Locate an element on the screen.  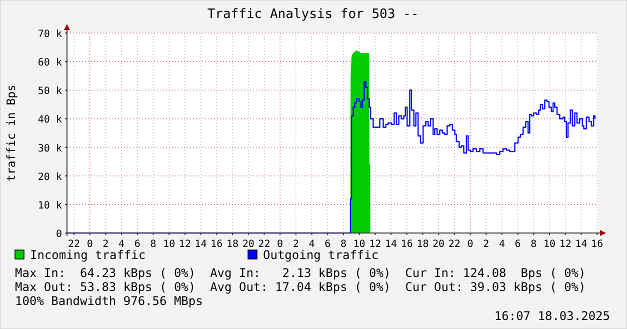
y-tick-label: 20 k is located at coordinates (50, 177).